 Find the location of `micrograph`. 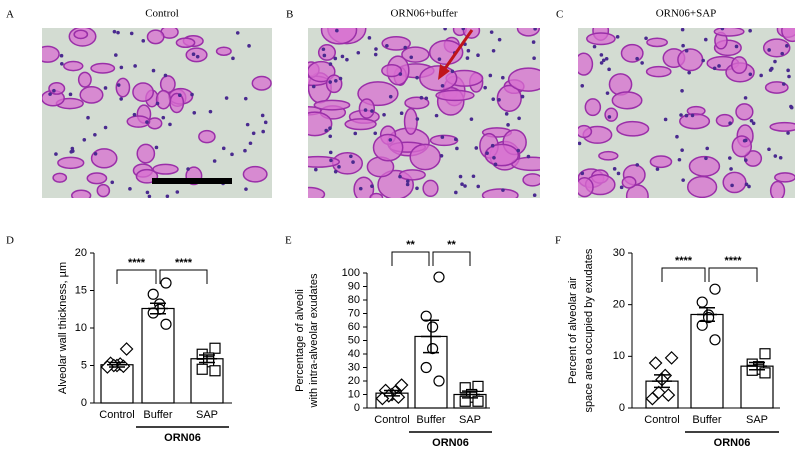

micrograph is located at coordinates (424, 113).